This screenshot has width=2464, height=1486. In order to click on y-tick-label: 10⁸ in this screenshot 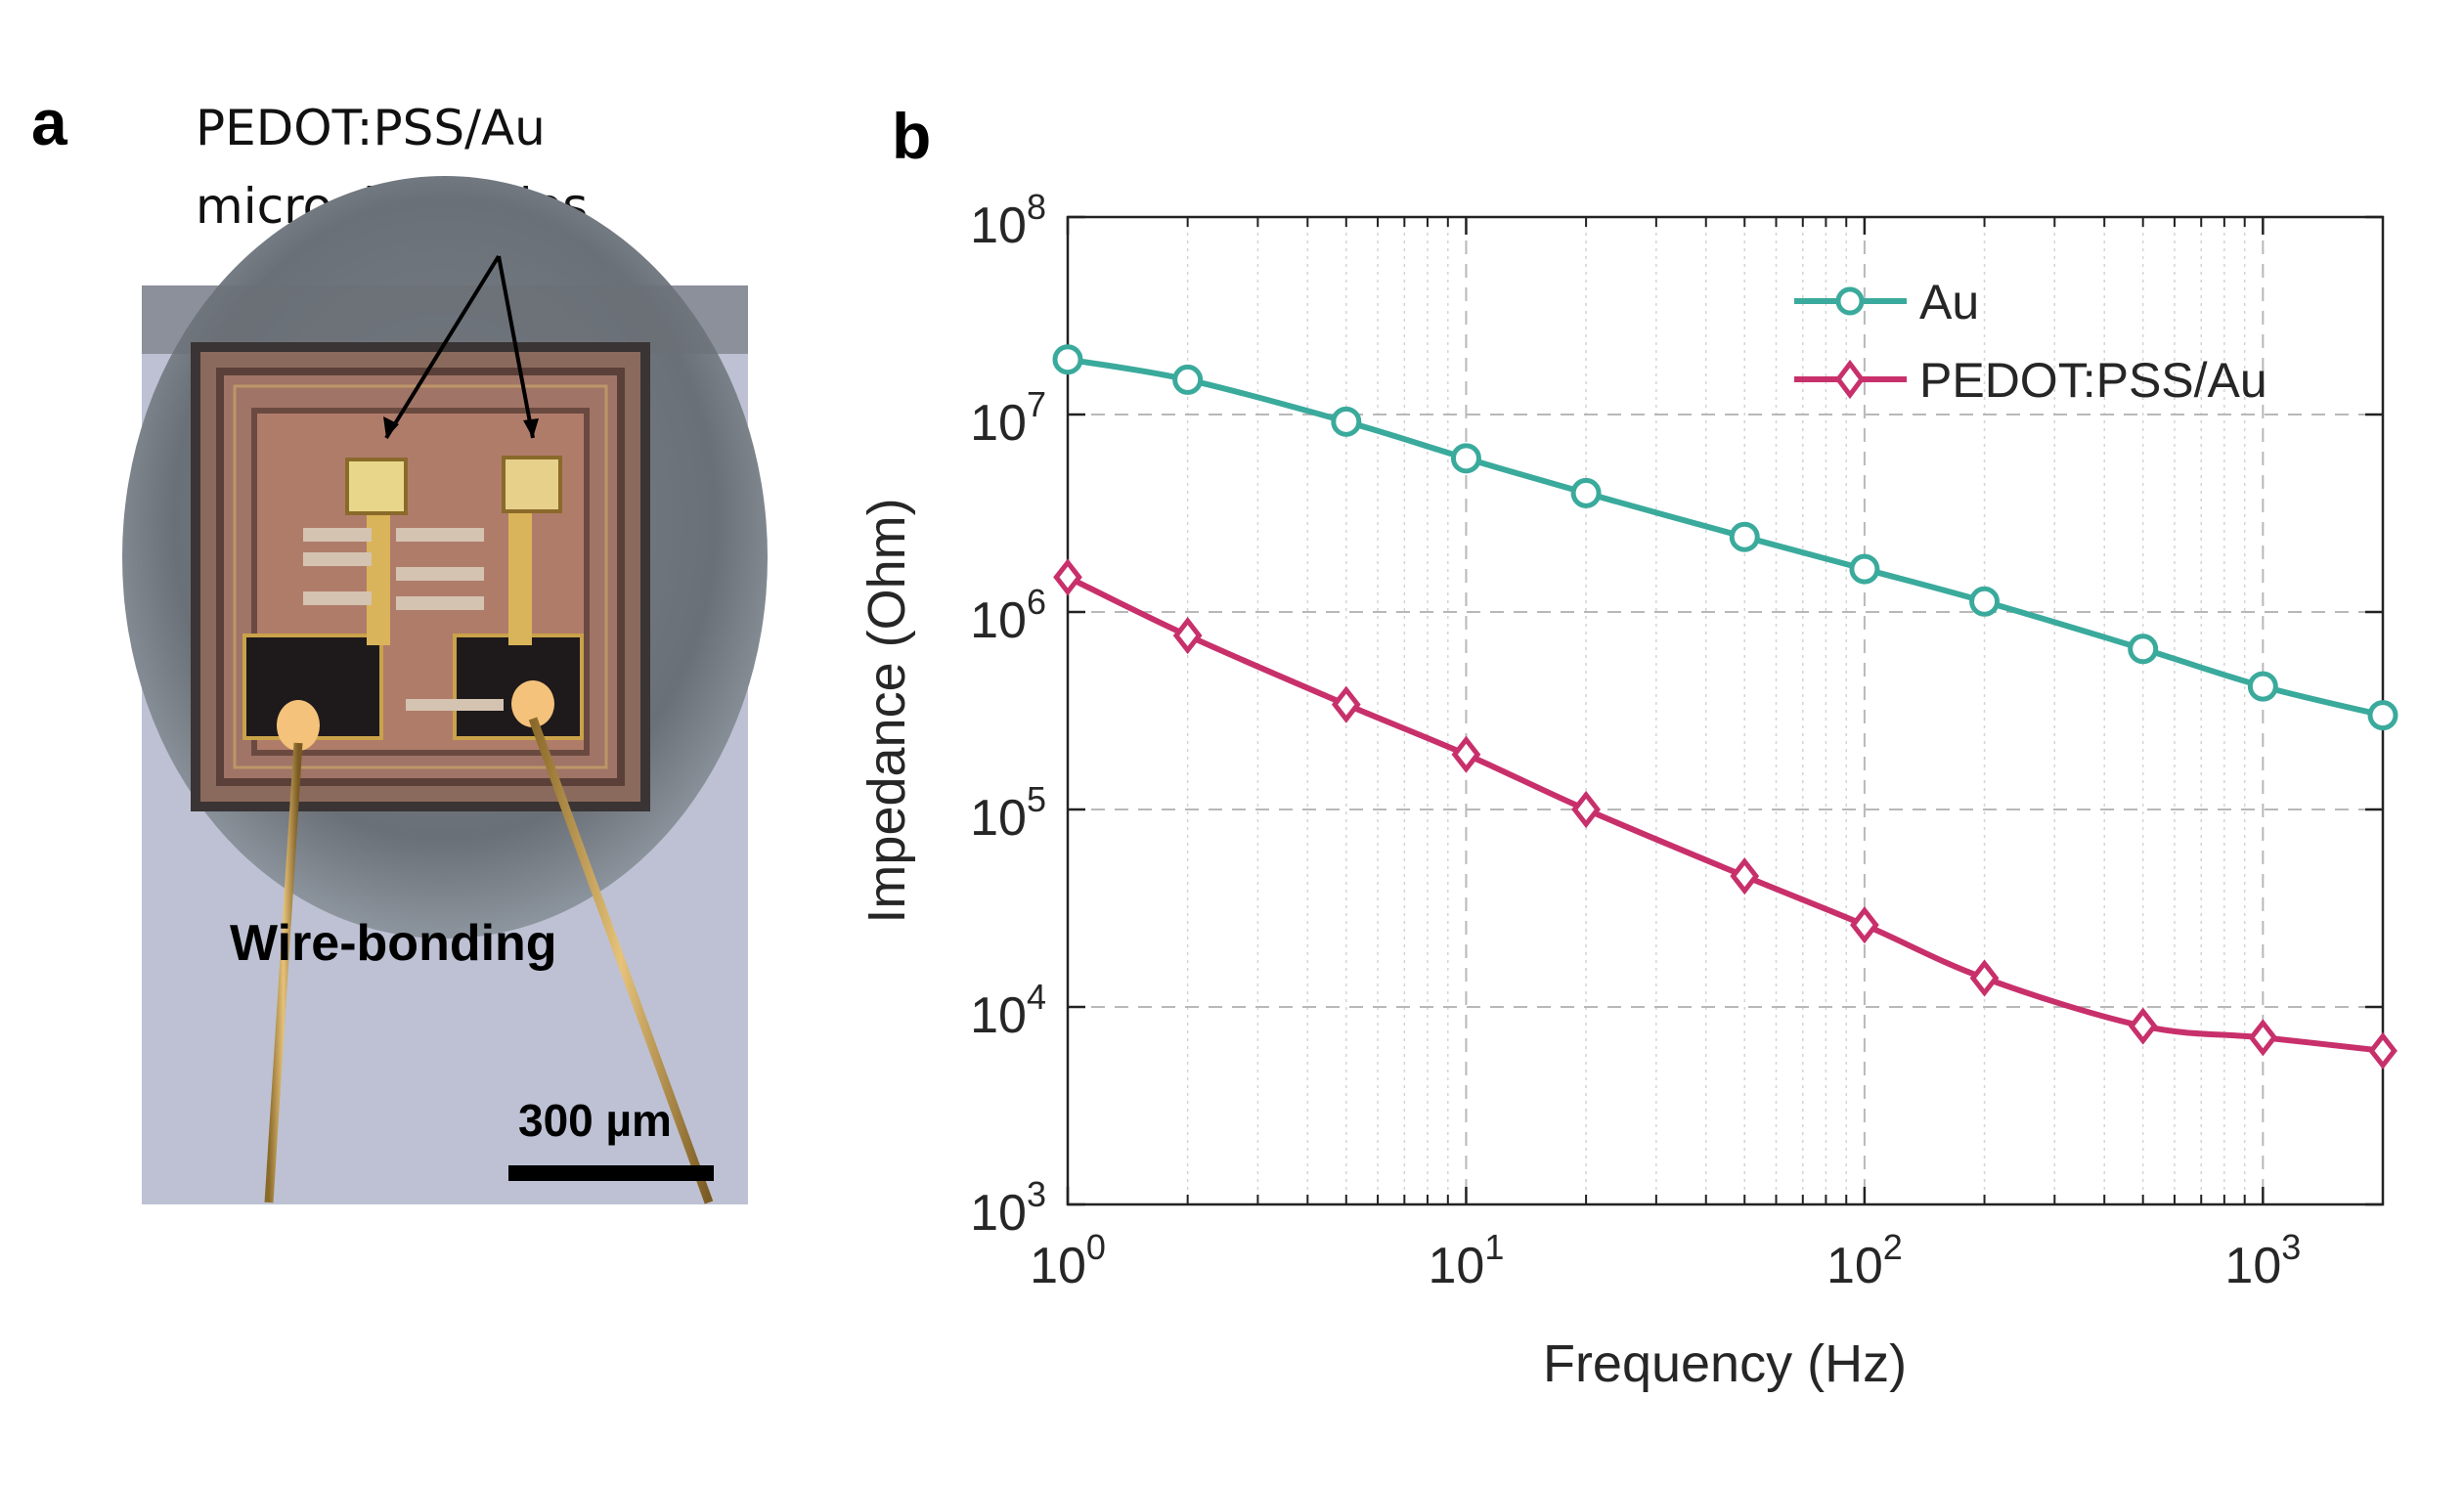, I will do `click(1008, 221)`.